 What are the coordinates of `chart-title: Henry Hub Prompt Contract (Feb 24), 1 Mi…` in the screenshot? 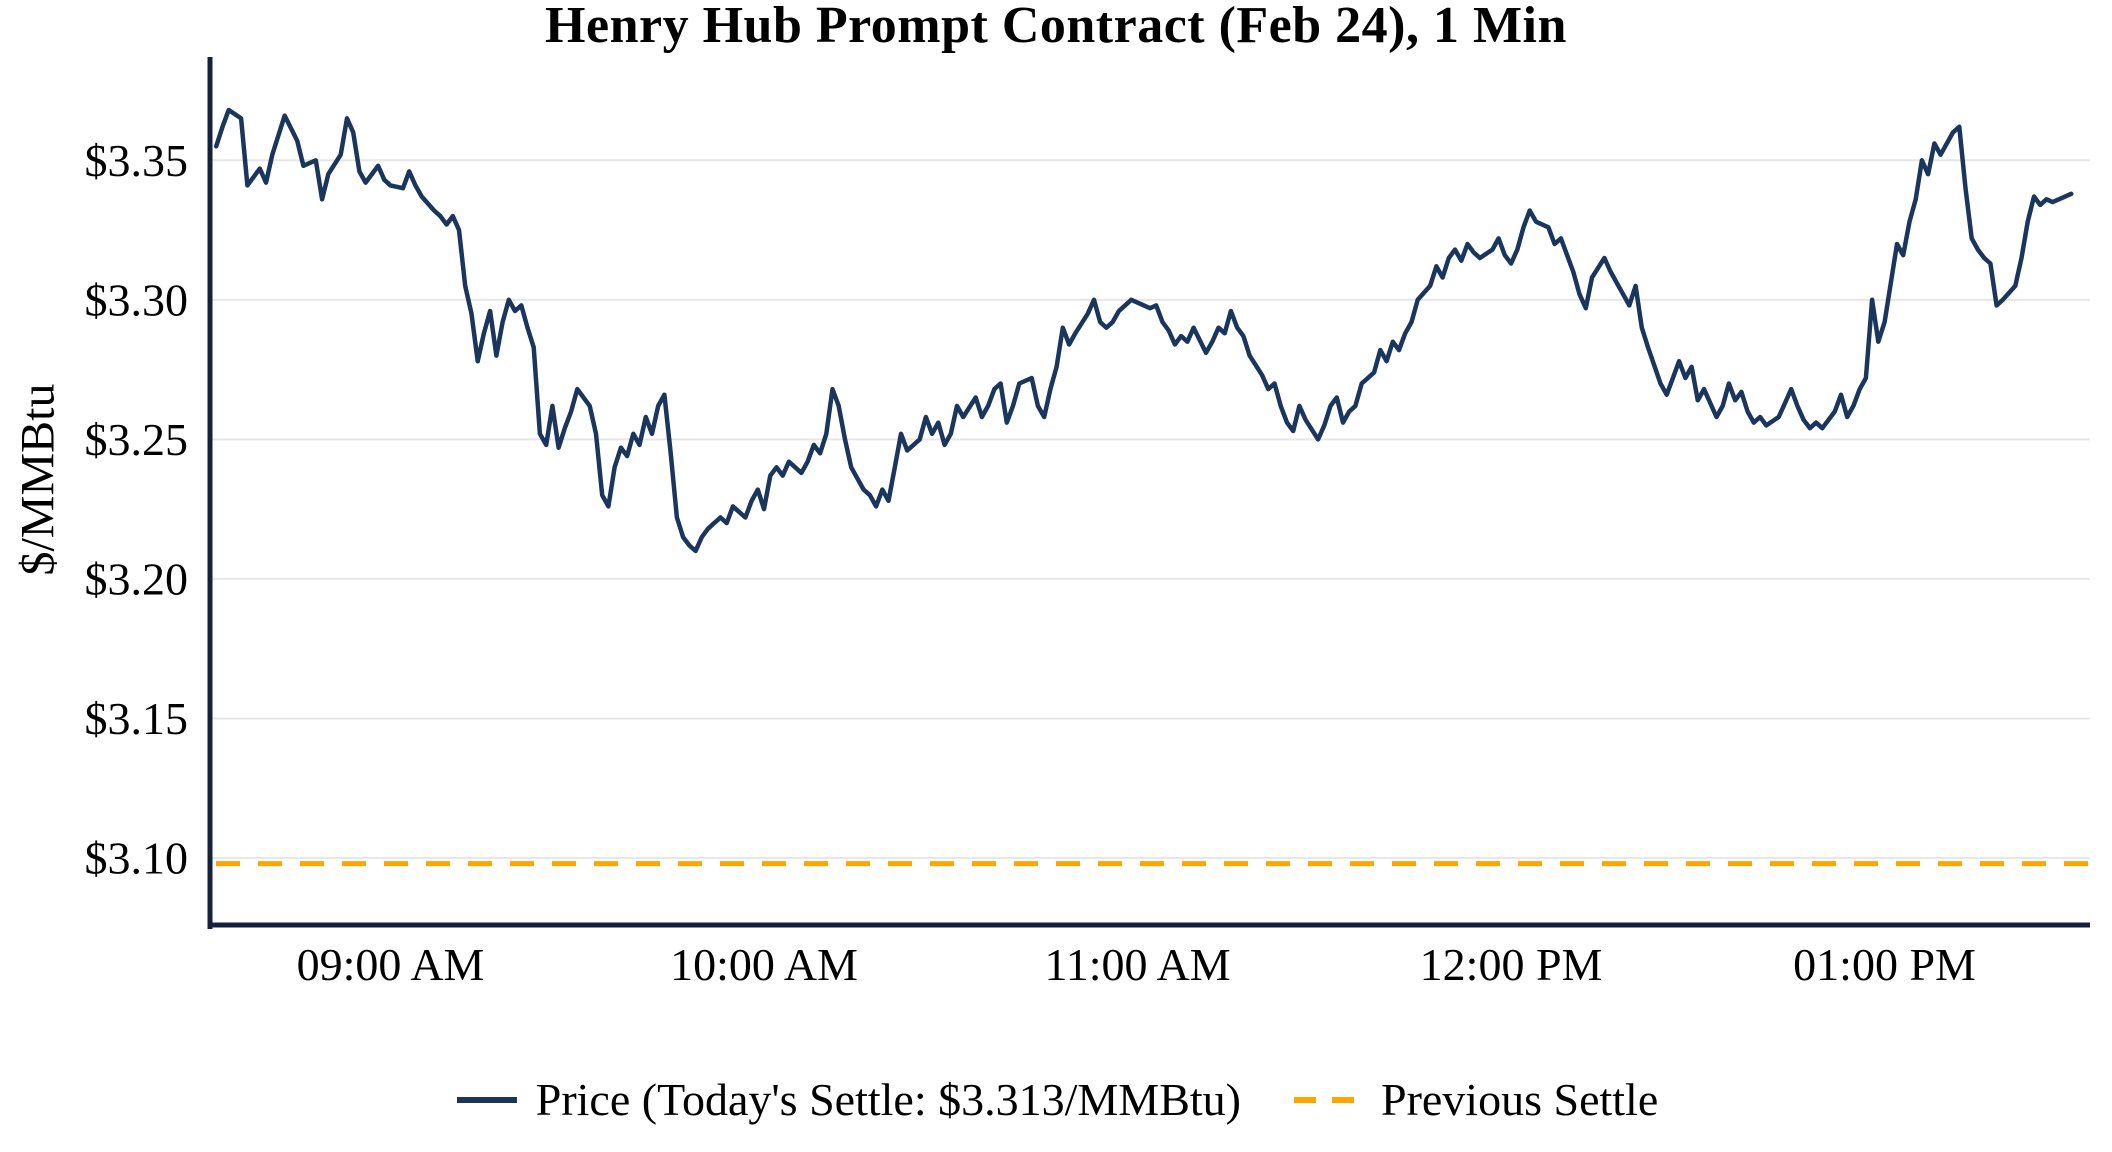 It's located at (1056, 27).